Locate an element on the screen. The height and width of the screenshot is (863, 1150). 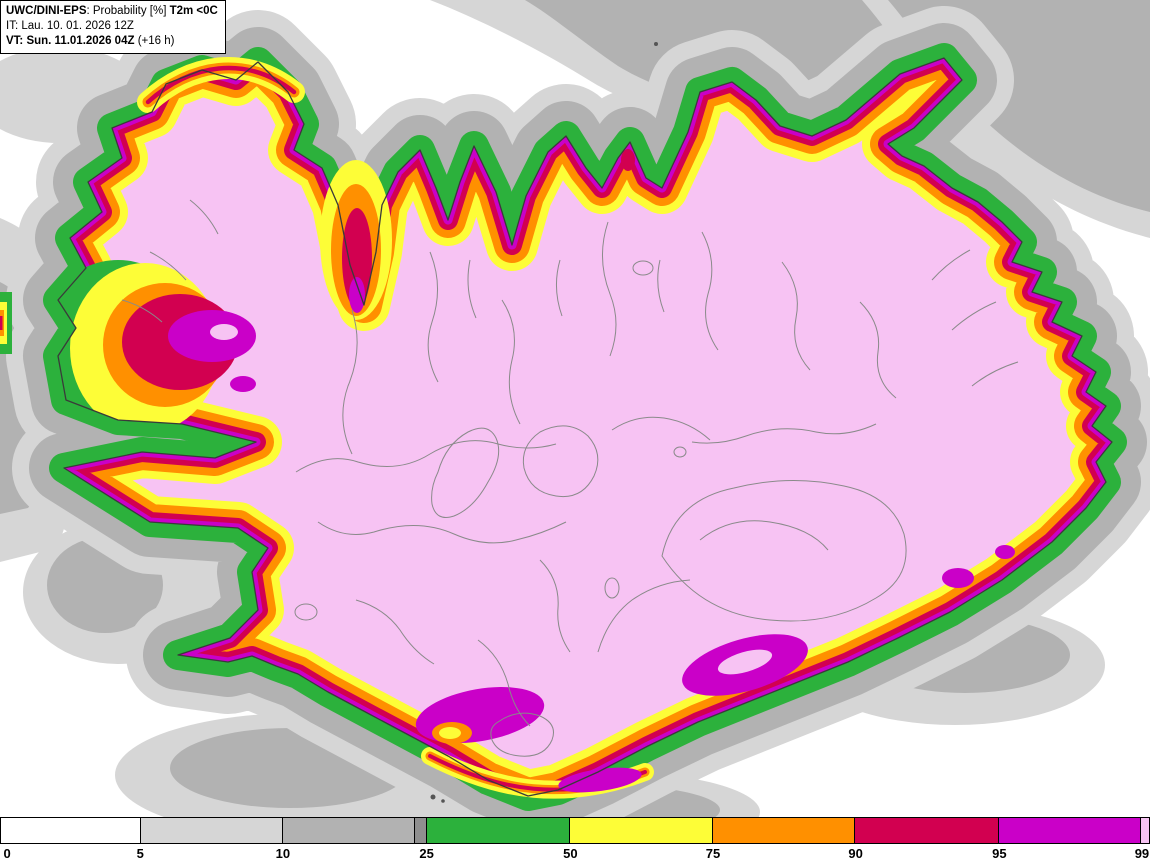
terrain-line-westfjords is located at coordinates (170, 261).